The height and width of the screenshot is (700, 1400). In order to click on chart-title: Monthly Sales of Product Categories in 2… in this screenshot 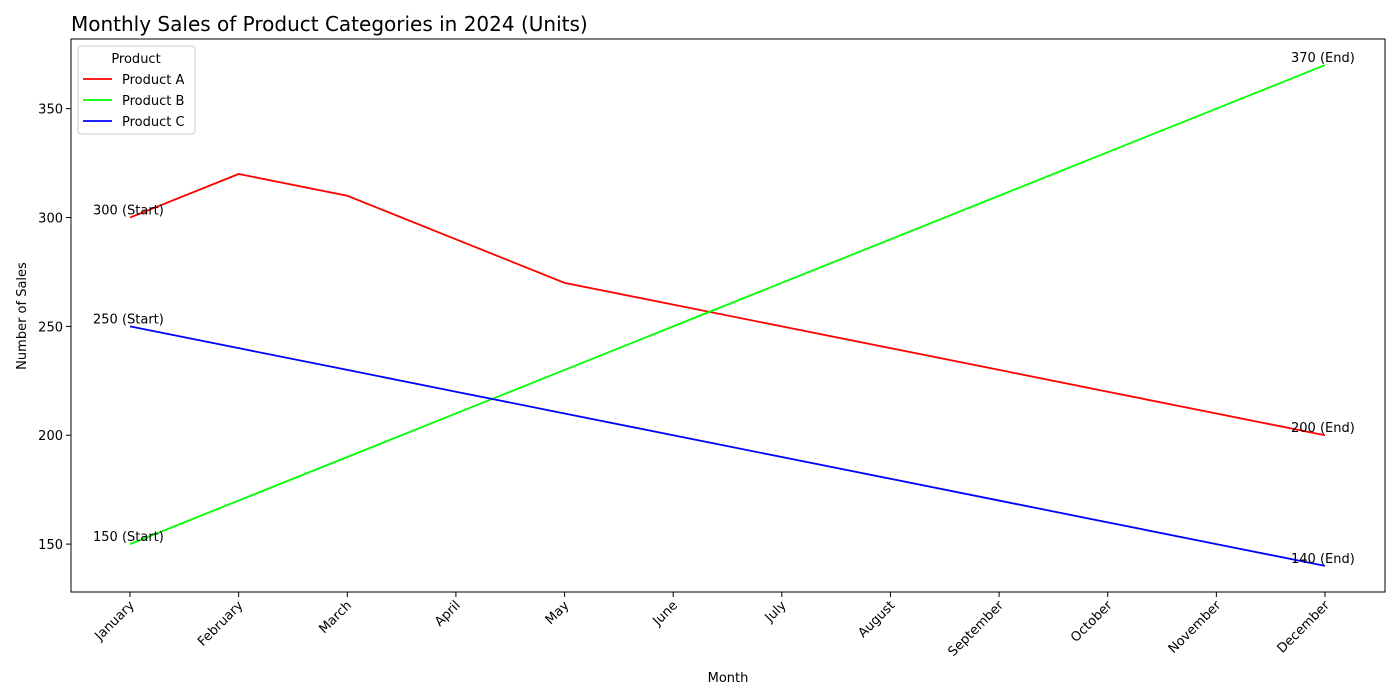, I will do `click(329, 24)`.